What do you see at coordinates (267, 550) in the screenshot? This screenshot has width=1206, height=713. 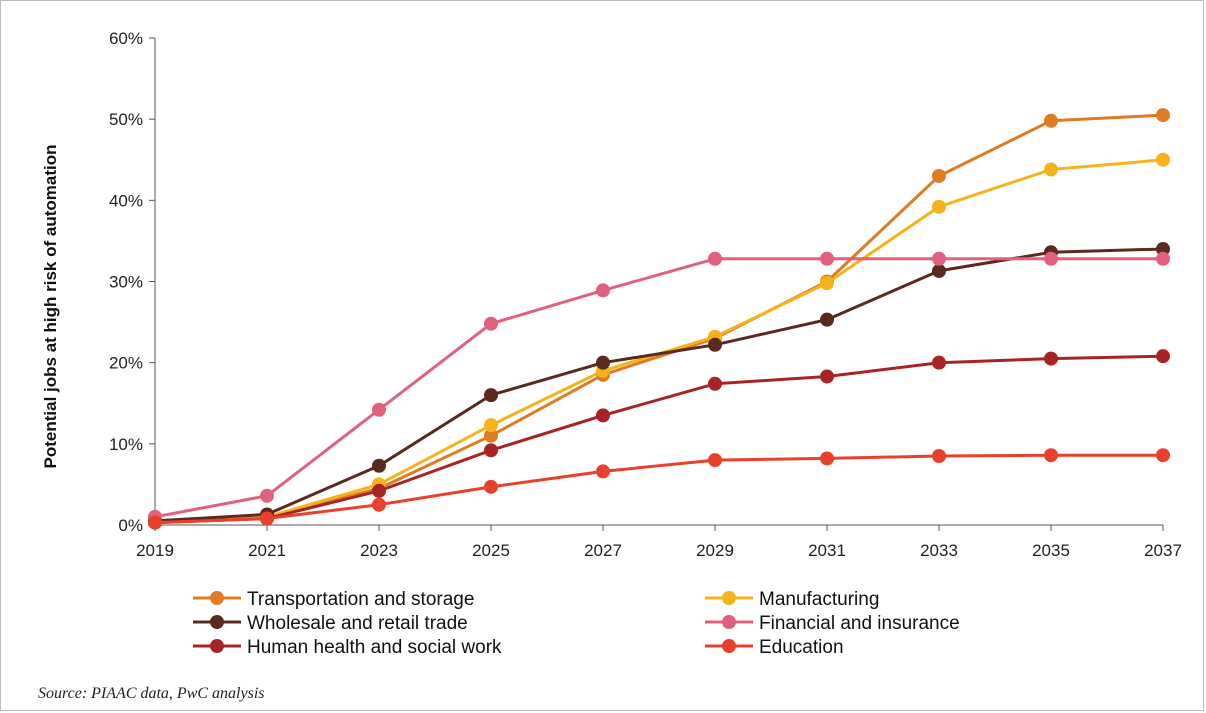 I see `x-tick-label: 2021` at bounding box center [267, 550].